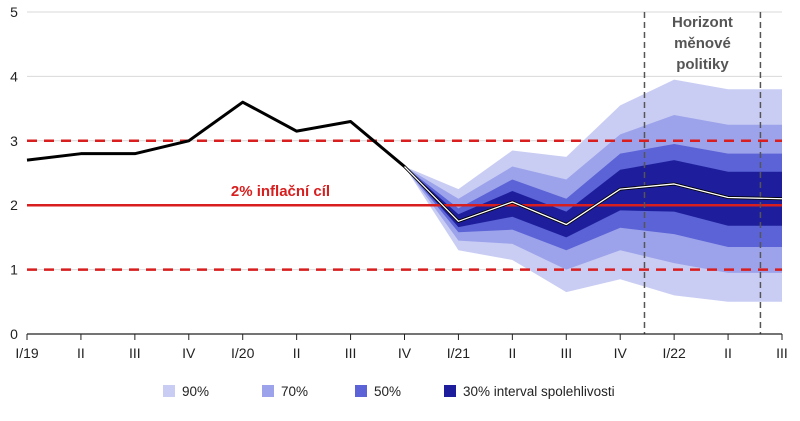 The height and width of the screenshot is (421, 800). Describe the element at coordinates (280, 191) in the screenshot. I see `target-label: 2% inflační cíl` at that location.